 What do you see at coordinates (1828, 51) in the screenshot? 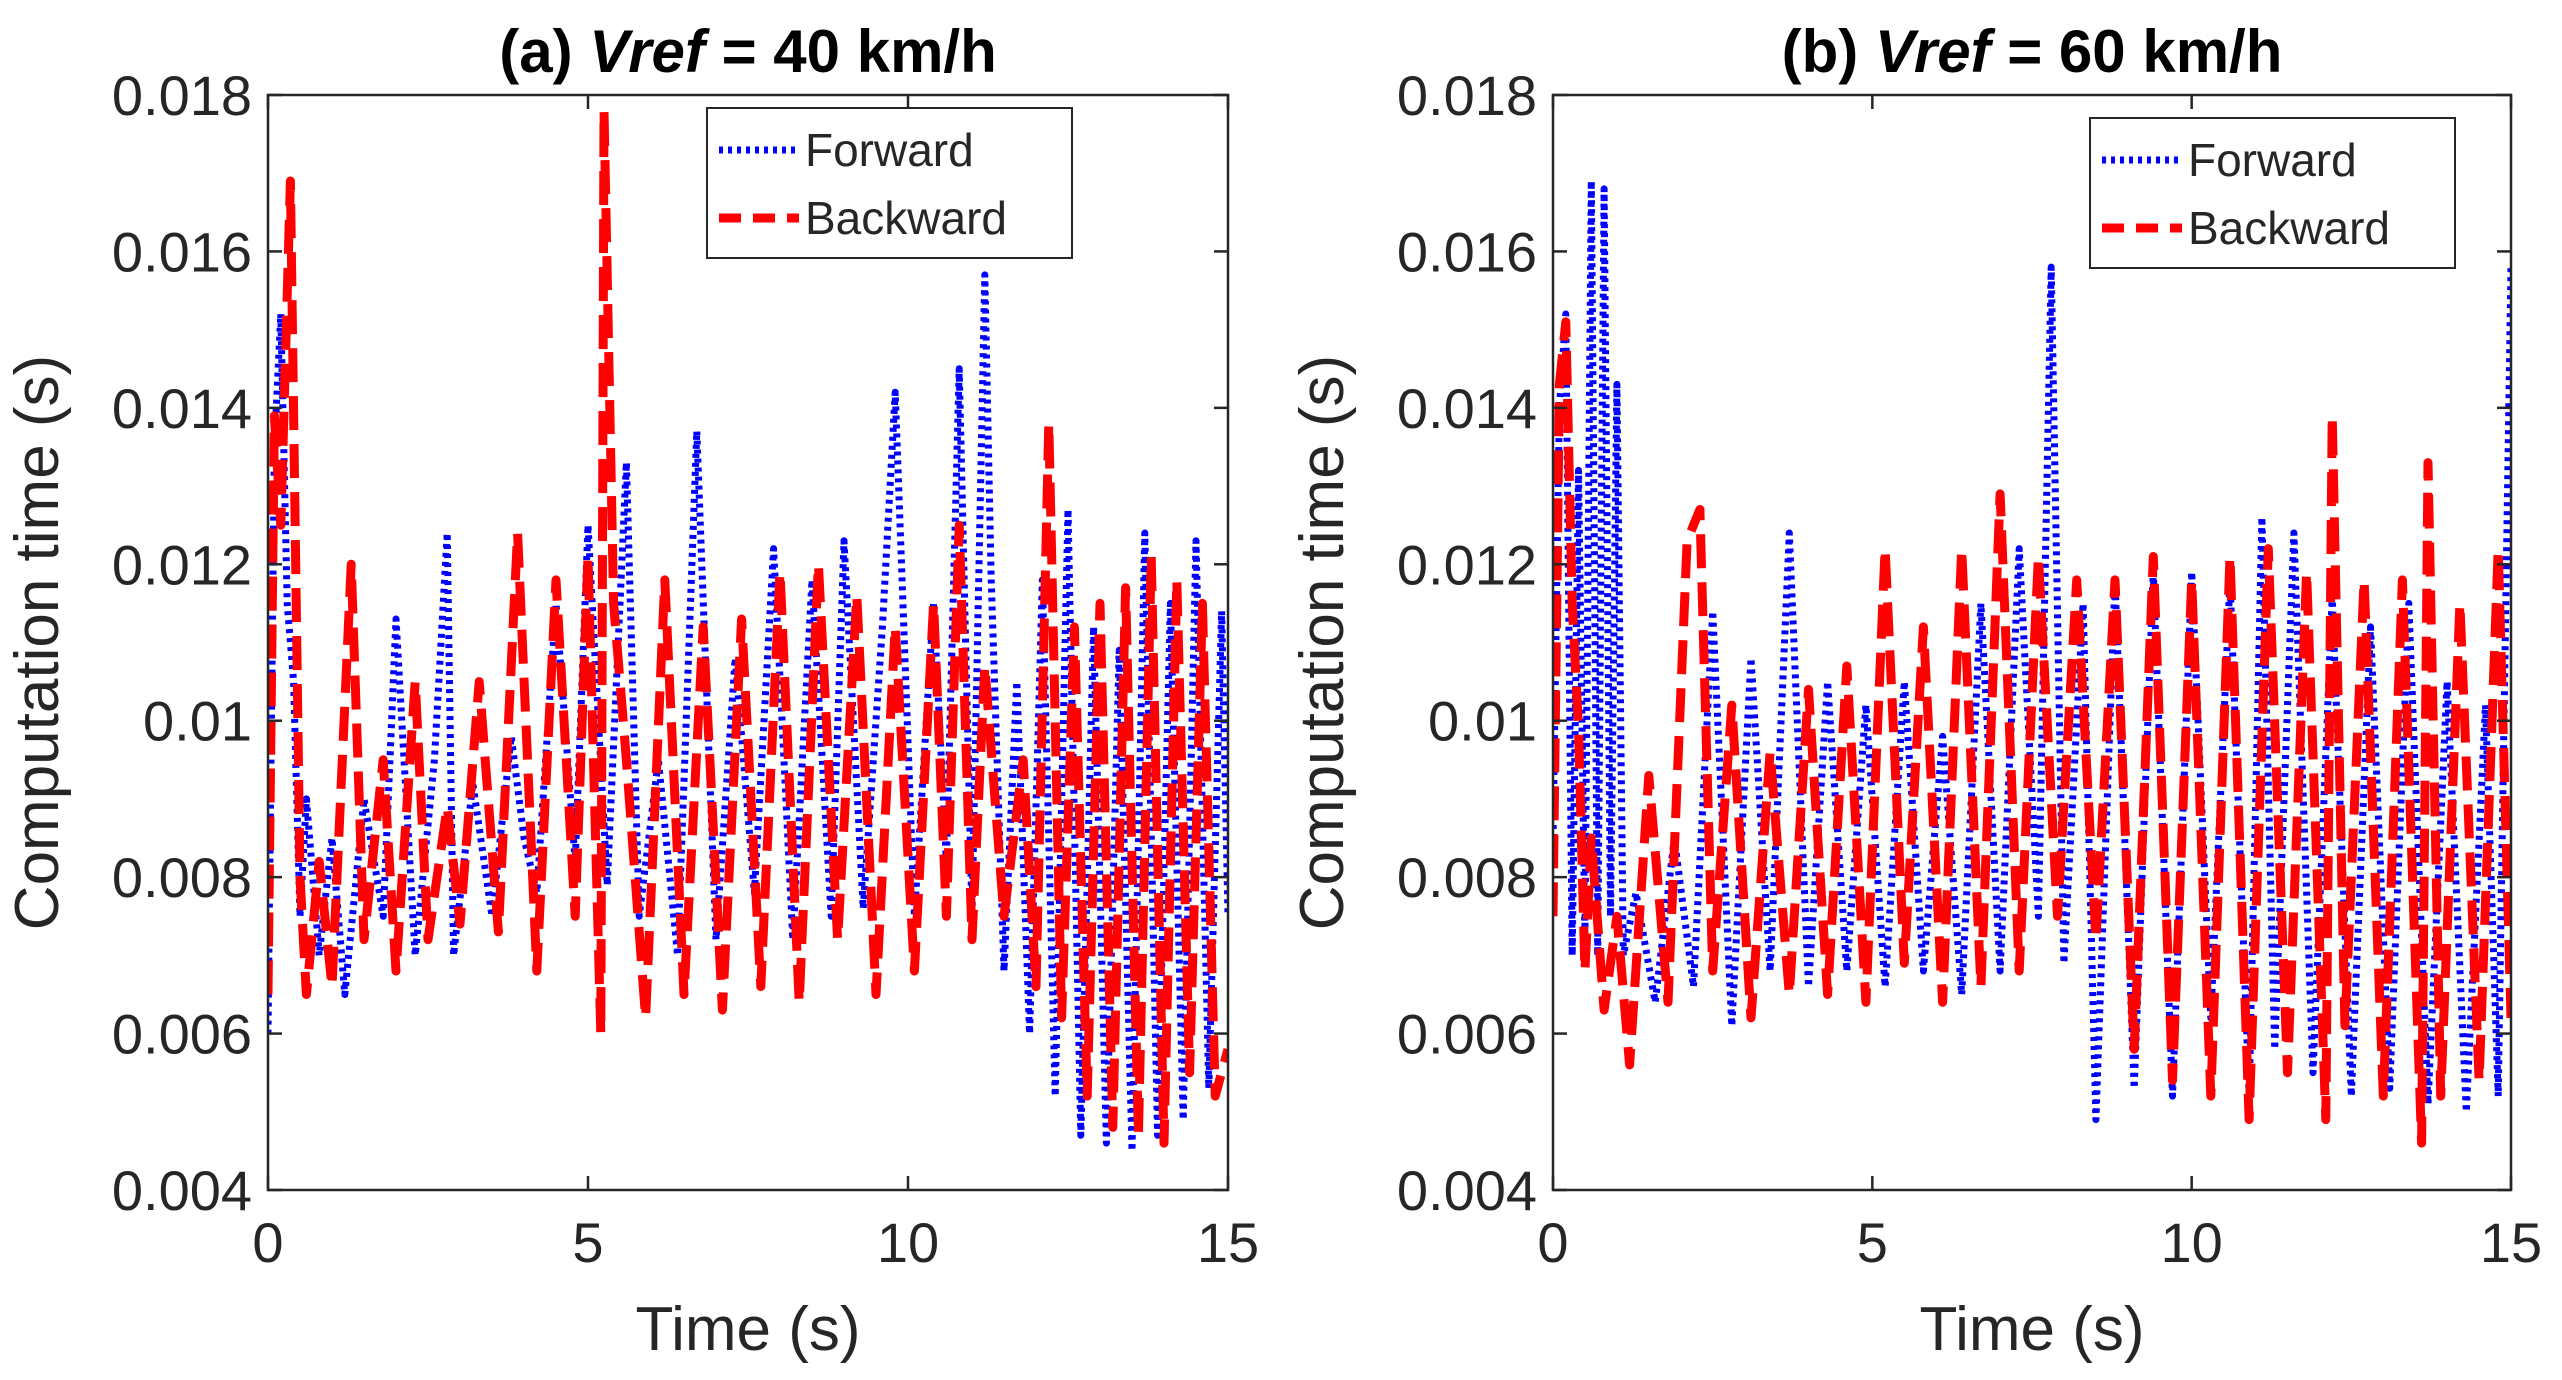
I see `title-prefix: (b)` at bounding box center [1828, 51].